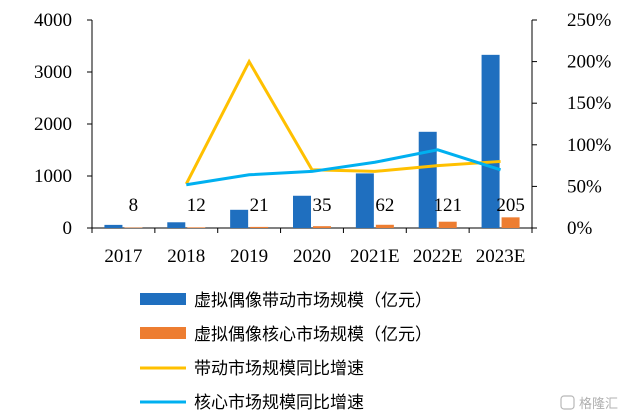 The width and height of the screenshot is (633, 418). I want to click on legend-label: 虚拟偶像核心市场规模（亿元）, so click(313, 335).